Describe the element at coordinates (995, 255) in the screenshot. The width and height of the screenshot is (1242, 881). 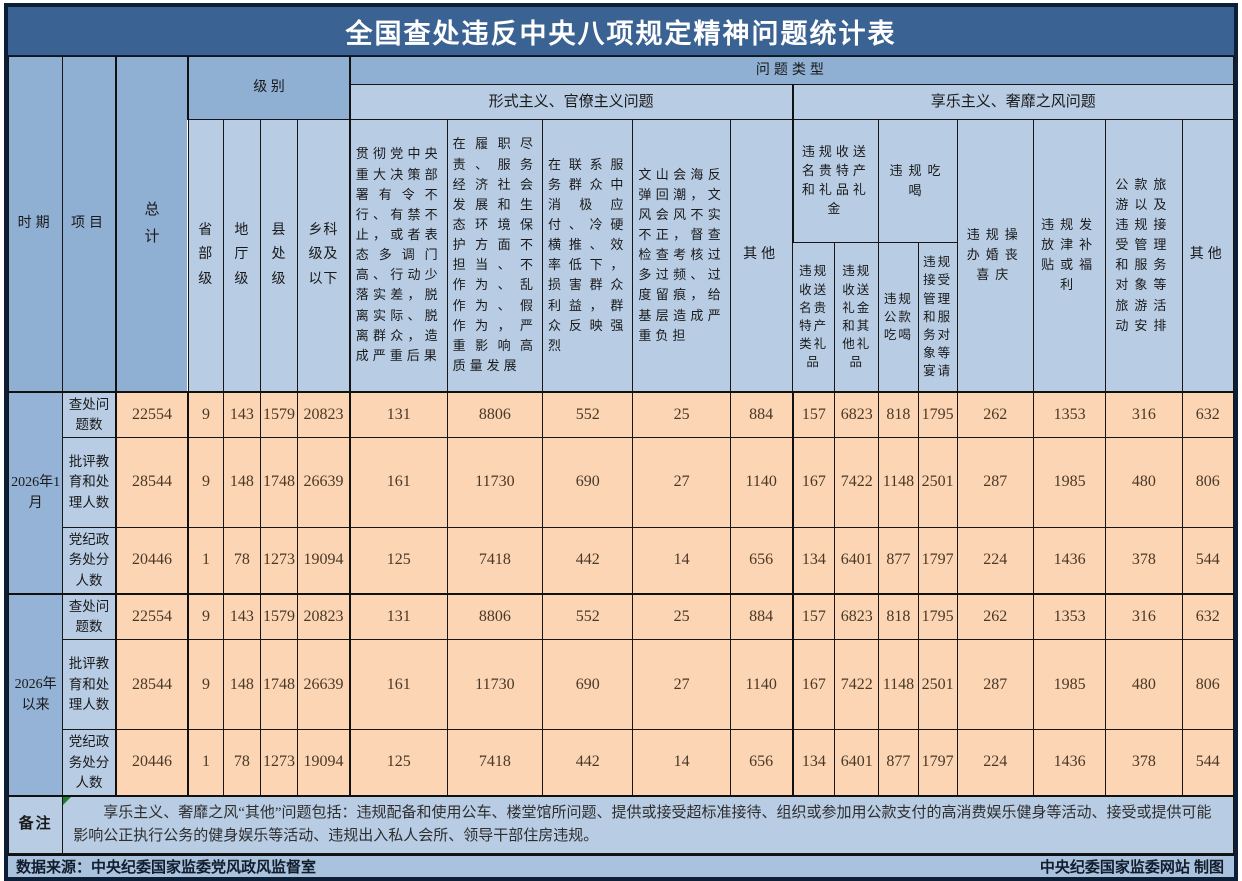
I see `header-wedding-funeral: 违规操办婚丧喜庆` at that location.